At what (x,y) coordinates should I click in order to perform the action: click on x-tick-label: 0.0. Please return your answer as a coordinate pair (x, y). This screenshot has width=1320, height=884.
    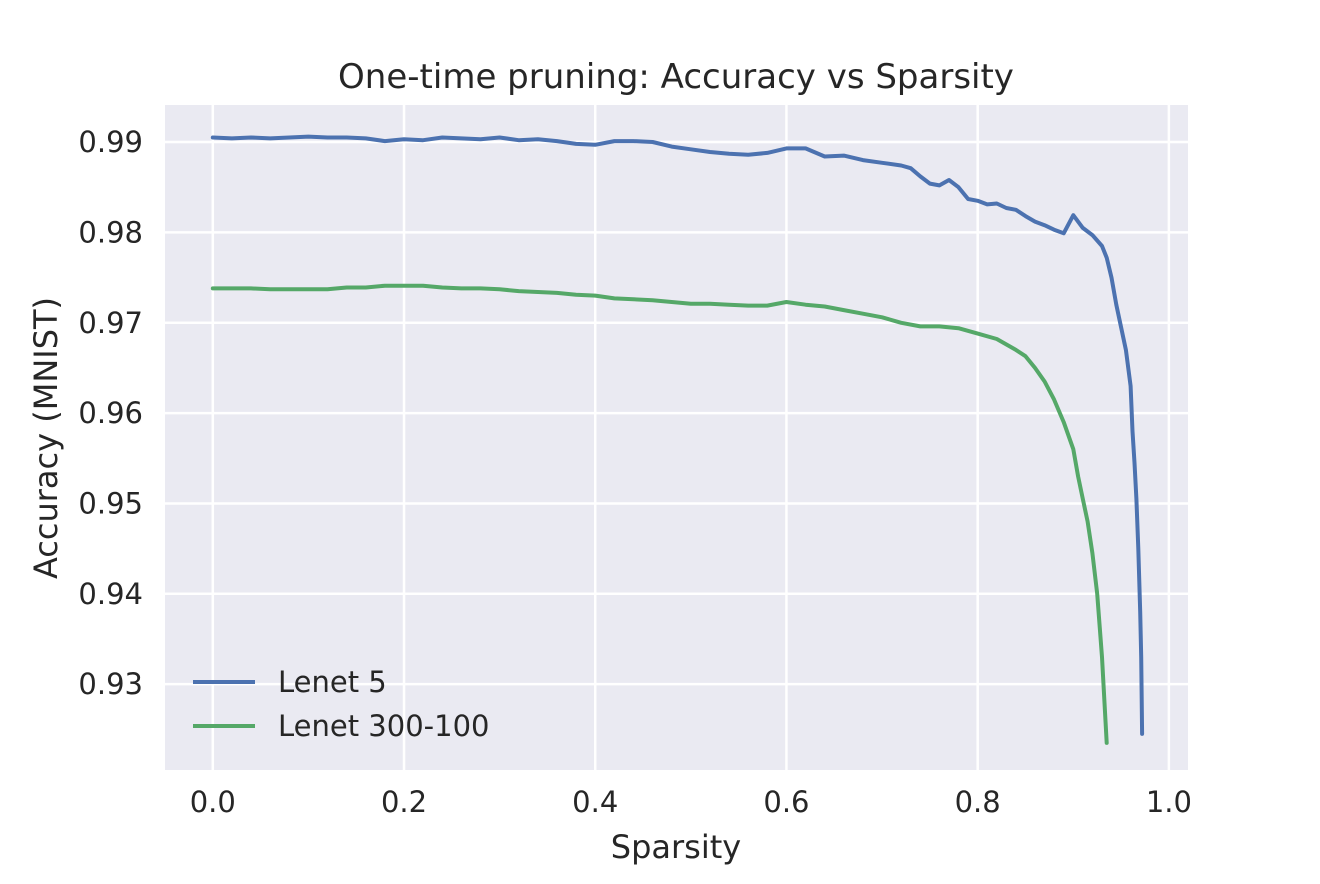
    Looking at the image, I should click on (213, 802).